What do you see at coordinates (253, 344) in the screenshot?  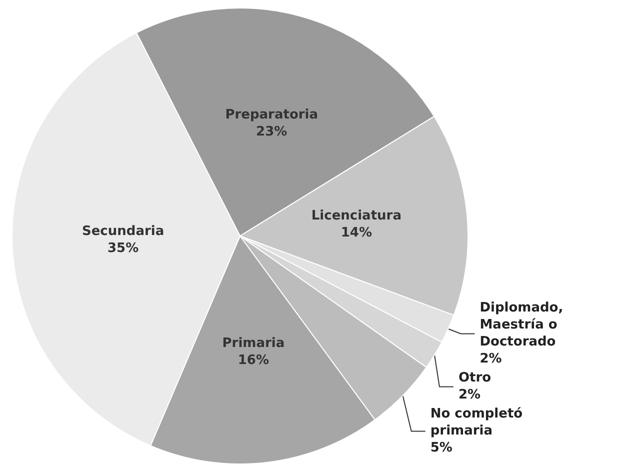 I see `slice-label: Primaria` at bounding box center [253, 344].